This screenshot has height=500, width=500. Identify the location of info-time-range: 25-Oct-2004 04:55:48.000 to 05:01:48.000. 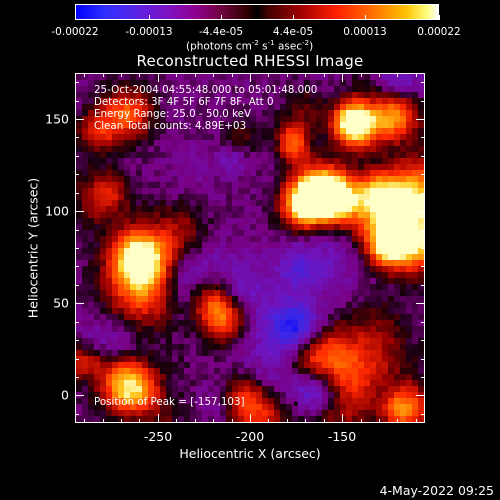
(206, 90).